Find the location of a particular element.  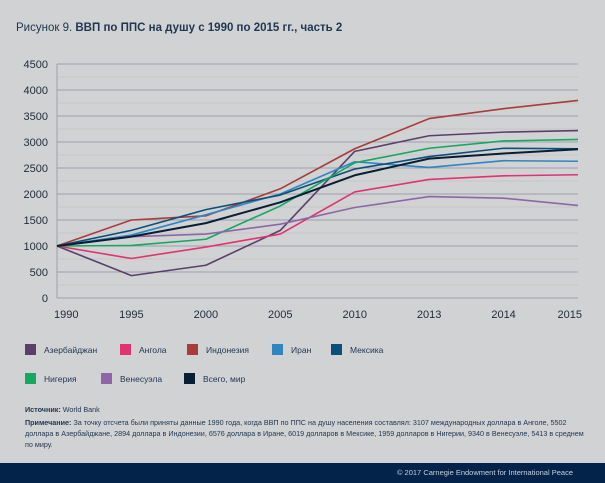

x-tick-label: 2015 is located at coordinates (570, 315).